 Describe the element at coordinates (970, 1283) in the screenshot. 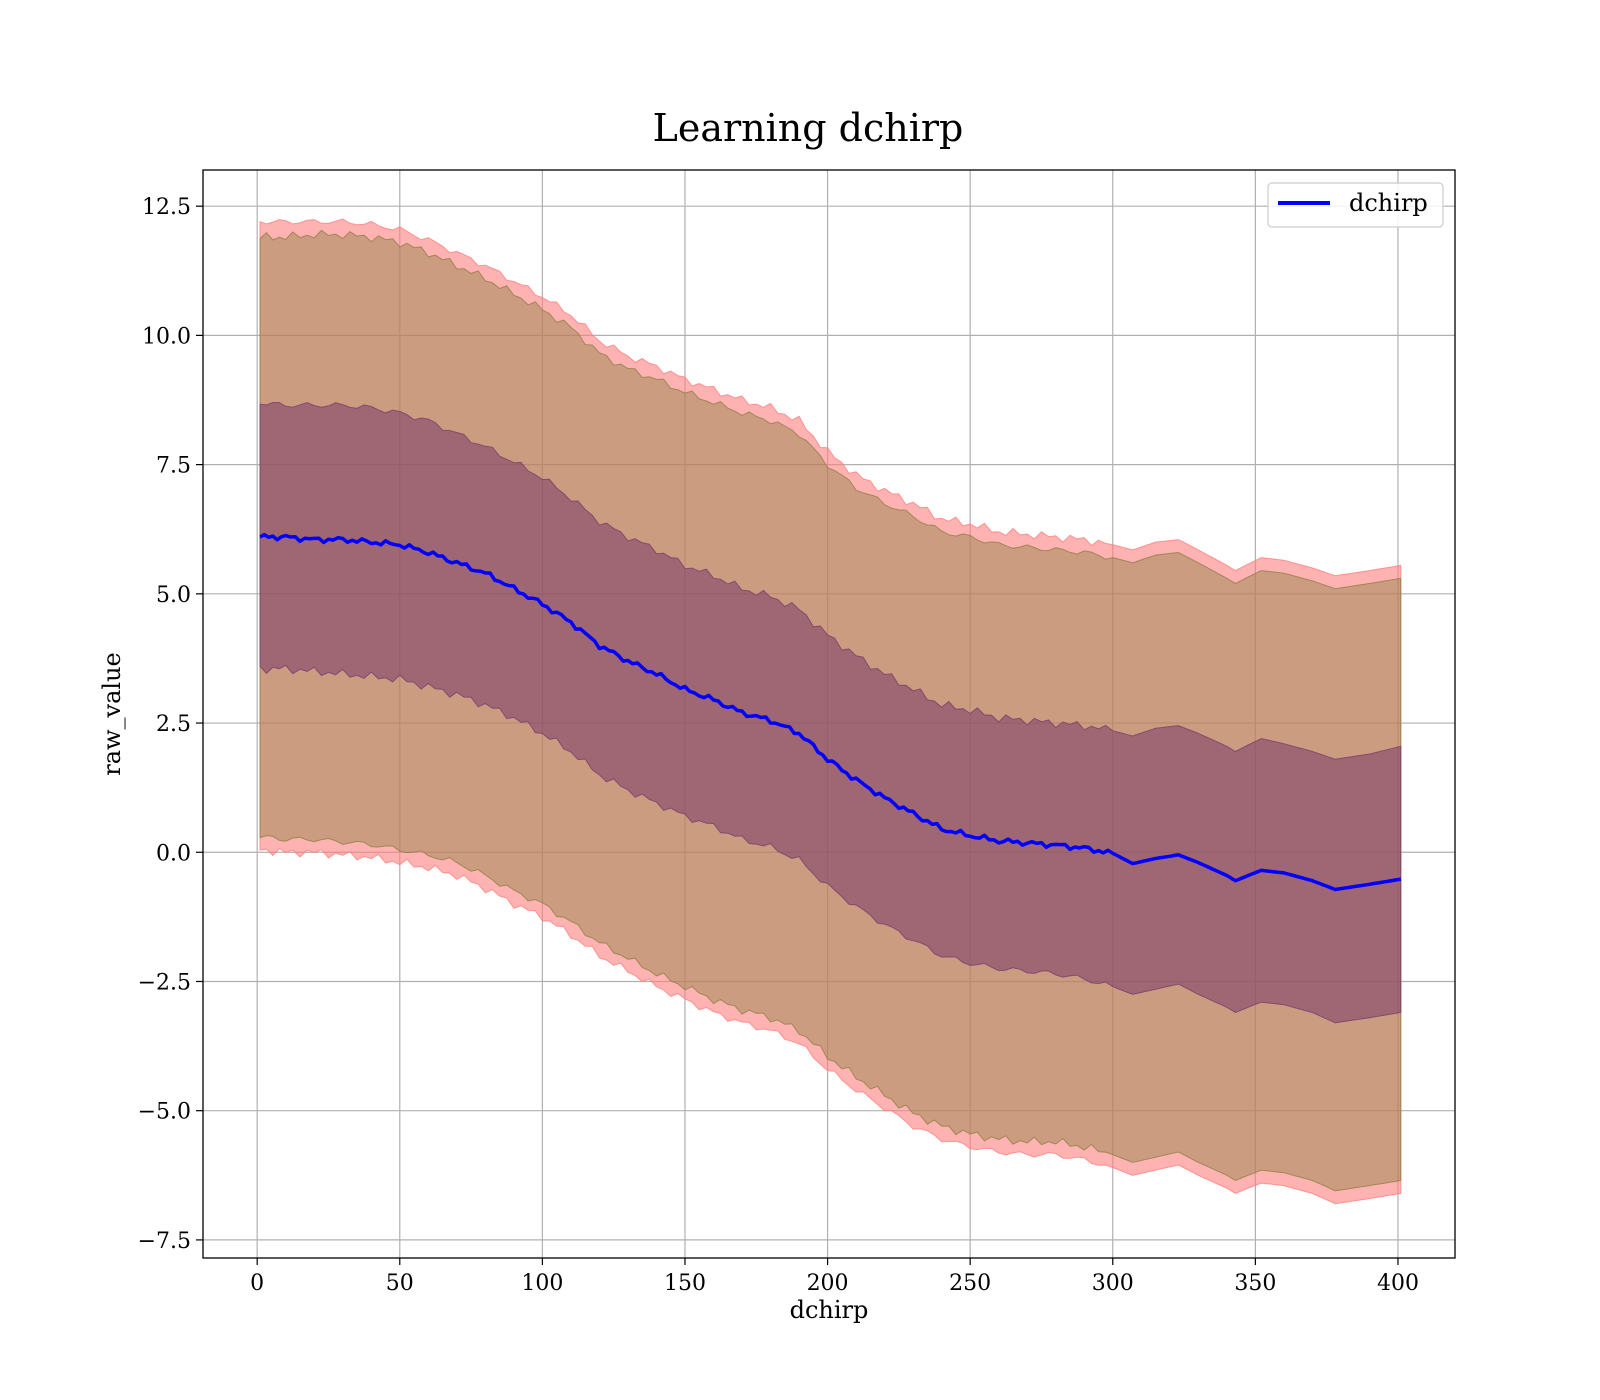

I see `x-tick-label: 250` at that location.